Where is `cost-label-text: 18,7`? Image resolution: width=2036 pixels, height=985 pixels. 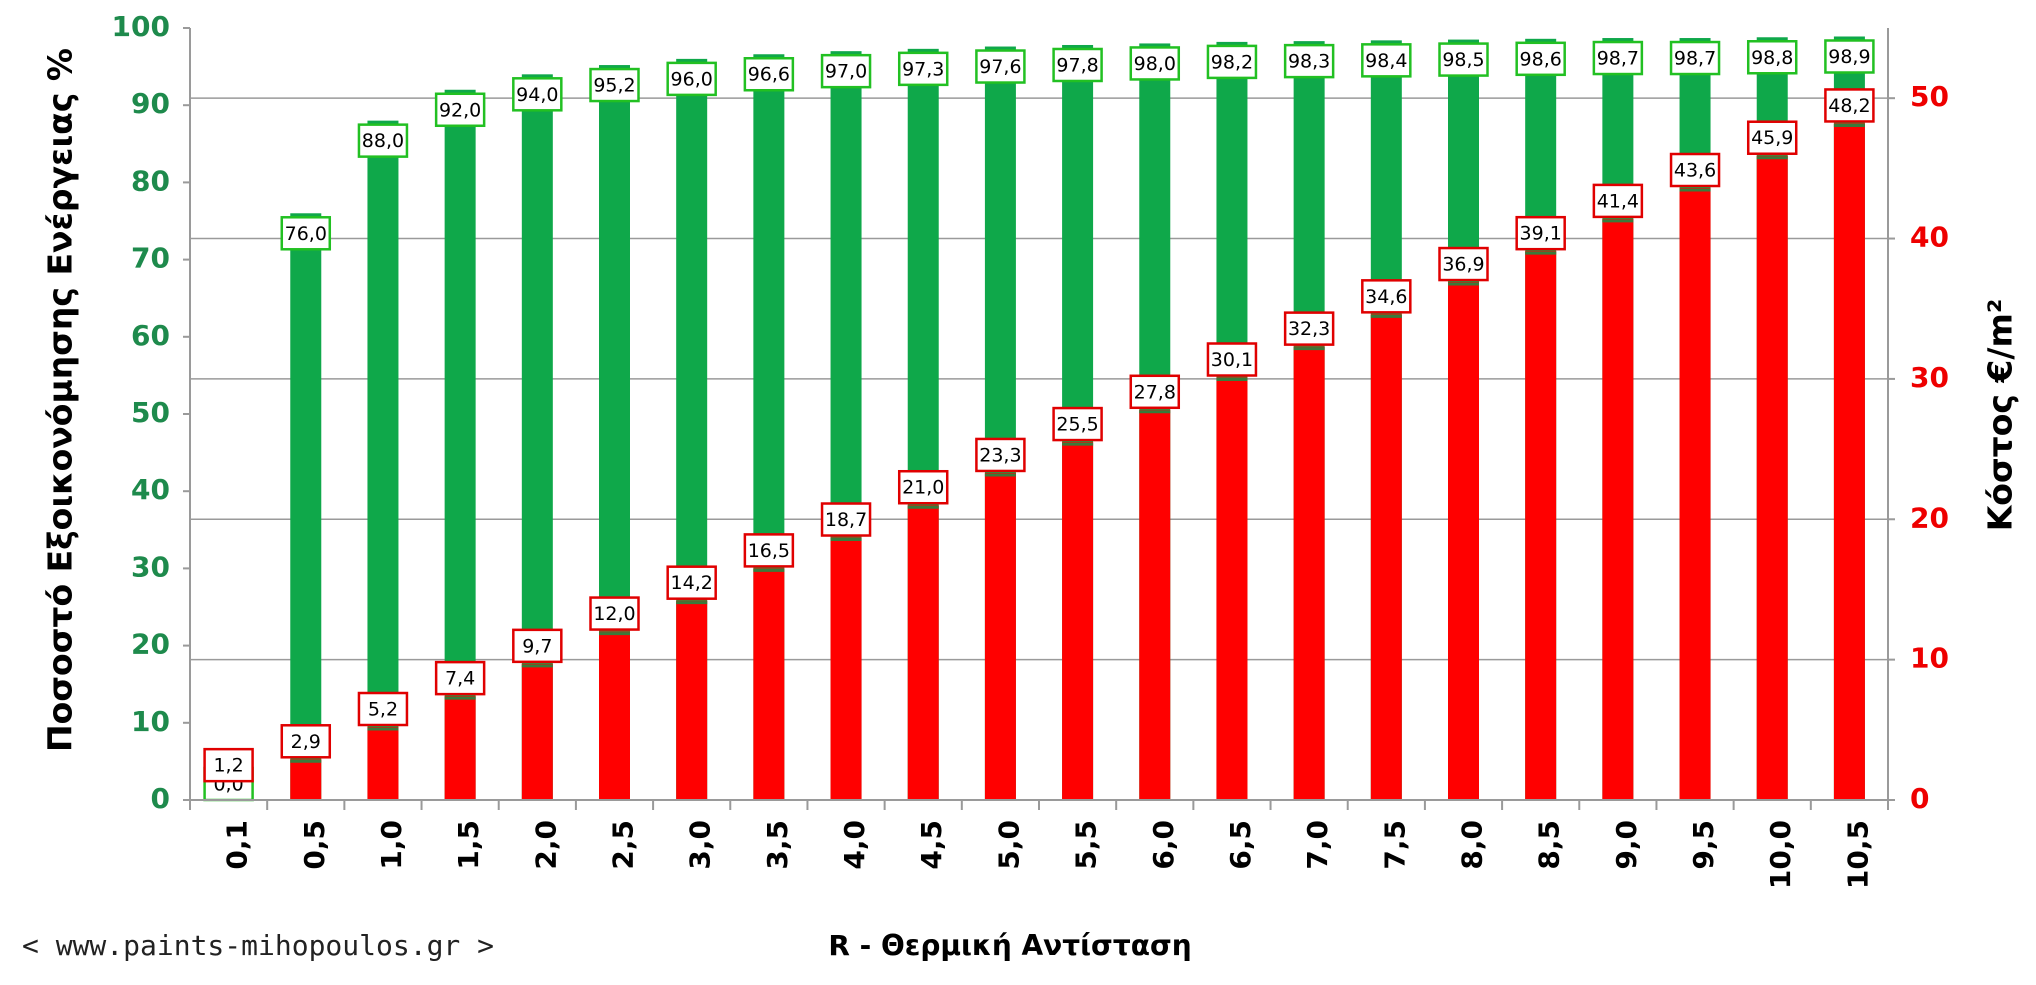 cost-label-text: 18,7 is located at coordinates (846, 520).